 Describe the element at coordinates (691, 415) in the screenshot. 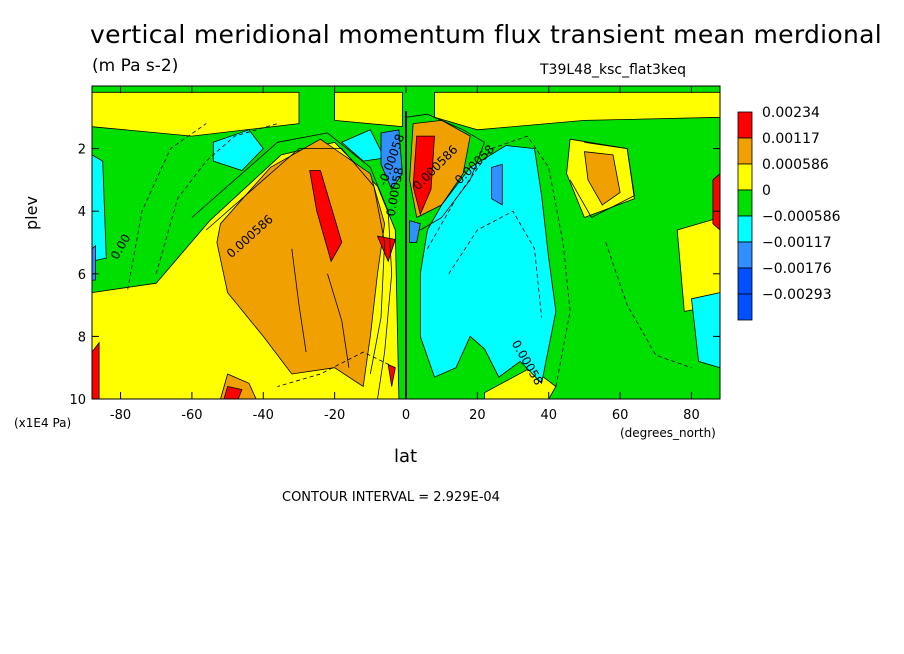

I see `x-tick-label: 80` at that location.